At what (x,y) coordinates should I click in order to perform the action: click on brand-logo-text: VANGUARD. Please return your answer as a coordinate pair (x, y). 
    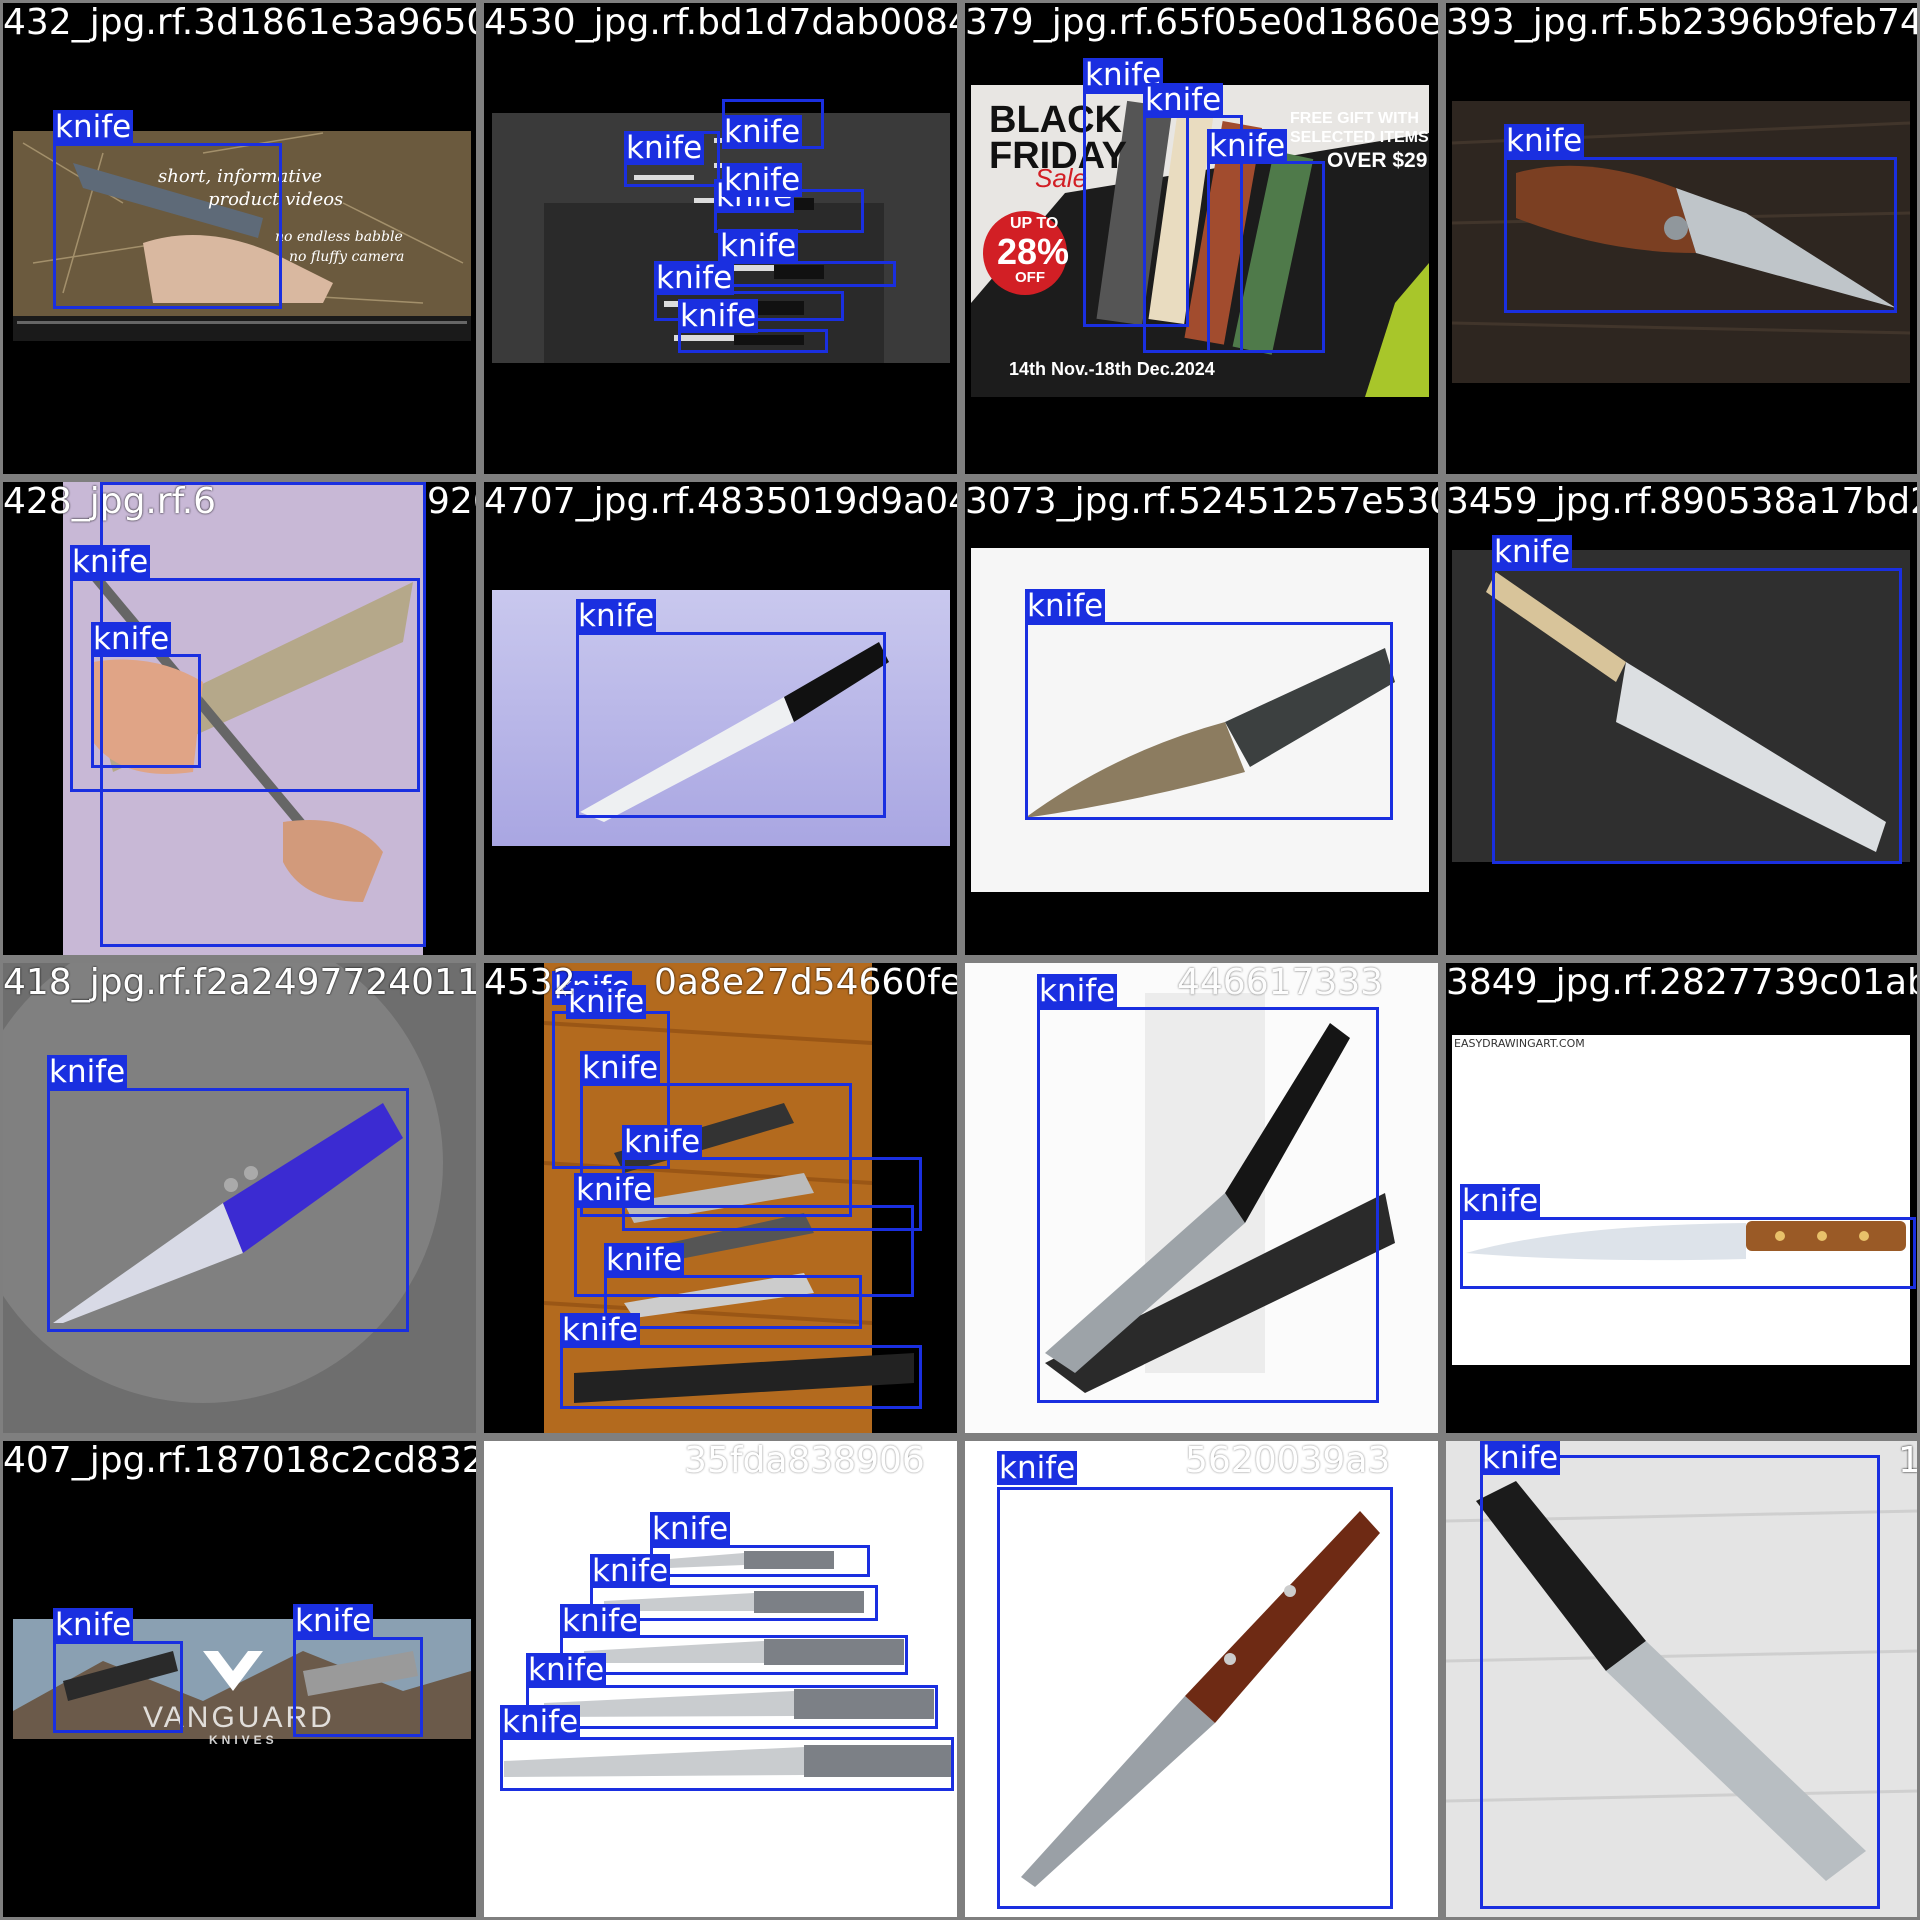
    Looking at the image, I should click on (239, 1717).